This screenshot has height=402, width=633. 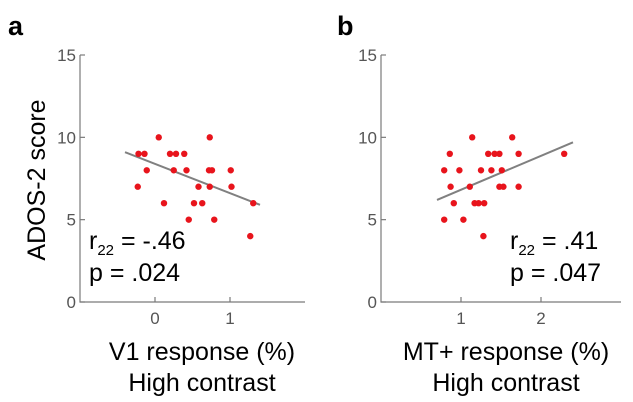 What do you see at coordinates (460, 318) in the screenshot?
I see `x-tick-label-b: 1` at bounding box center [460, 318].